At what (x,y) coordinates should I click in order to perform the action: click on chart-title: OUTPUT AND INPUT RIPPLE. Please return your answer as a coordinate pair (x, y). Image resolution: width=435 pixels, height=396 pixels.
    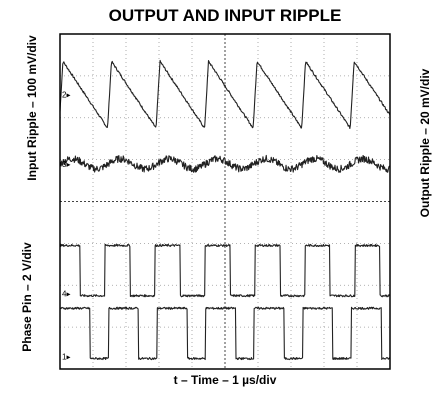
    Looking at the image, I should click on (225, 15).